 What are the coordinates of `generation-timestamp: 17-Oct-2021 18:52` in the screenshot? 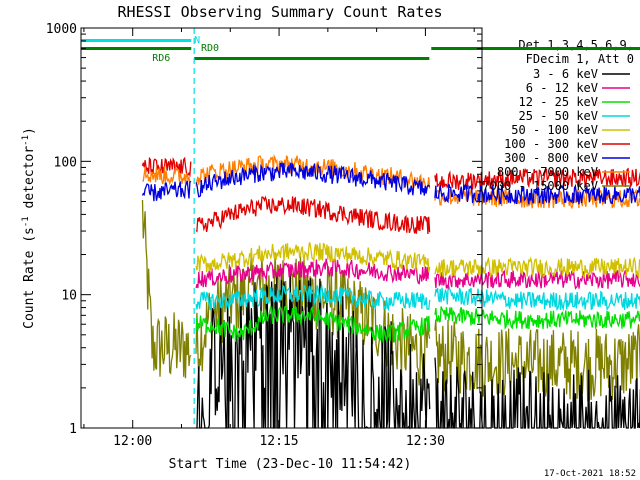 It's located at (590, 474).